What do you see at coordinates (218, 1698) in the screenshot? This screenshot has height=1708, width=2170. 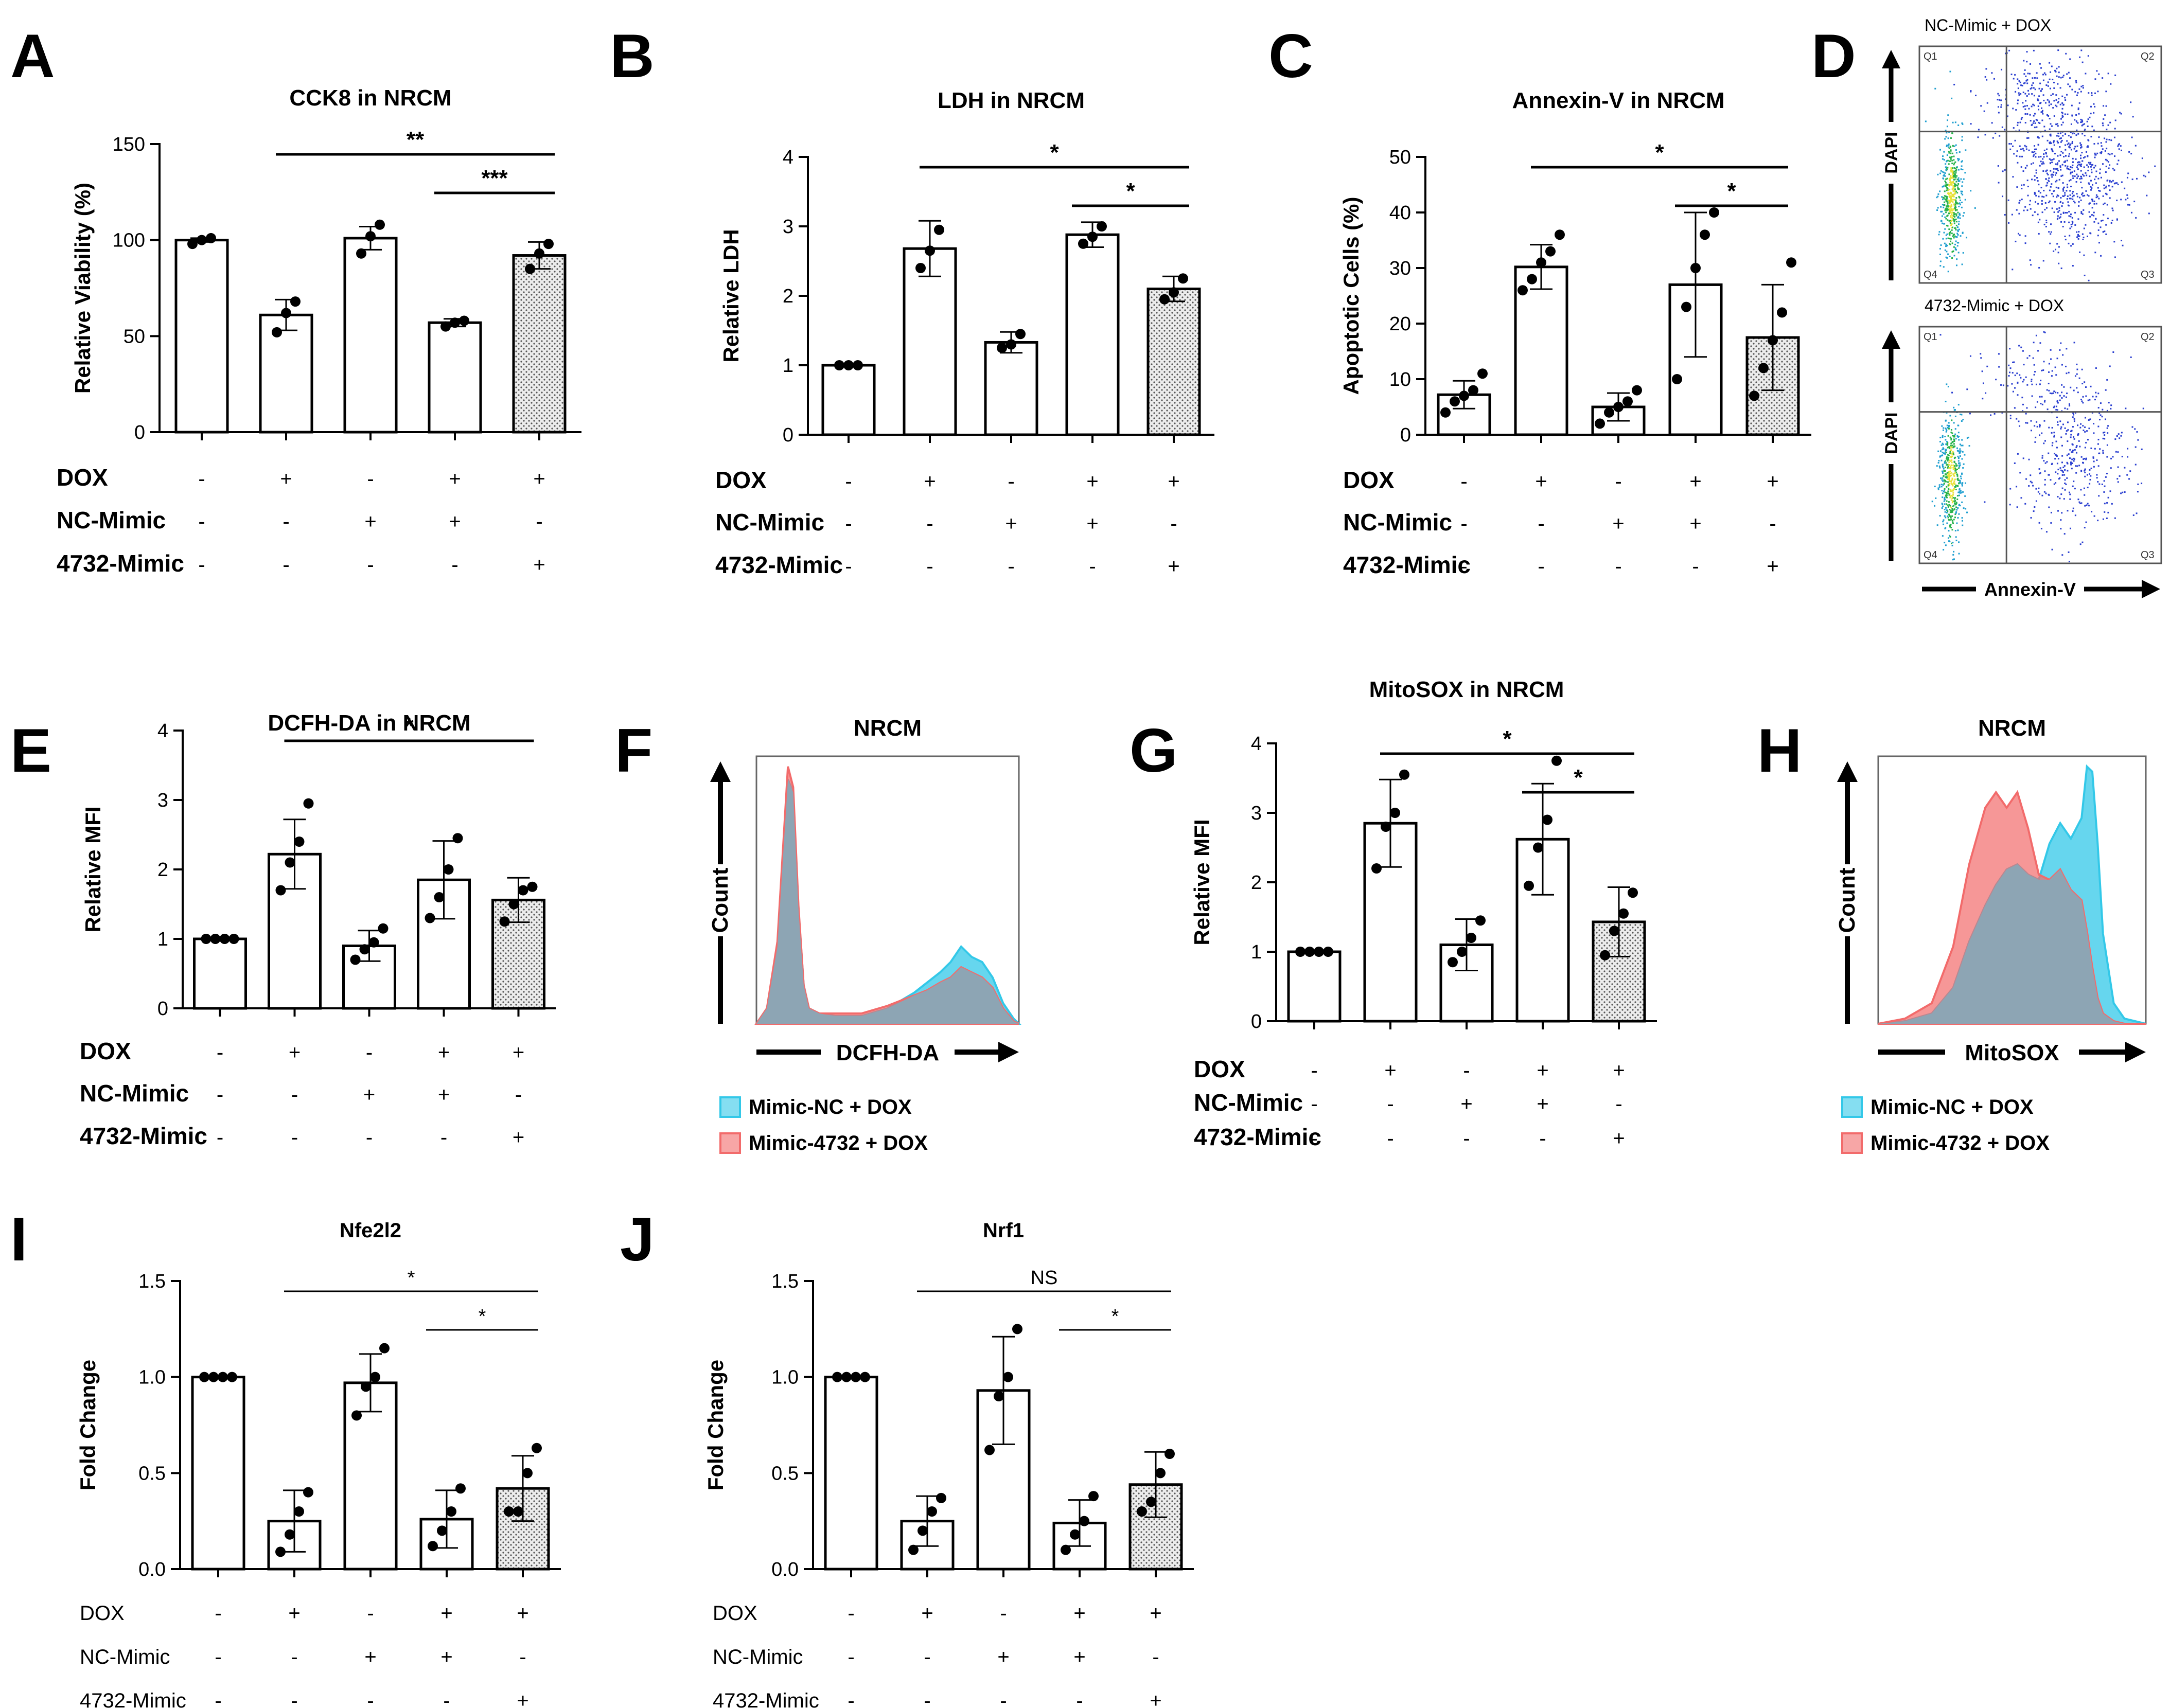 I see `condition-symbol: -` at bounding box center [218, 1698].